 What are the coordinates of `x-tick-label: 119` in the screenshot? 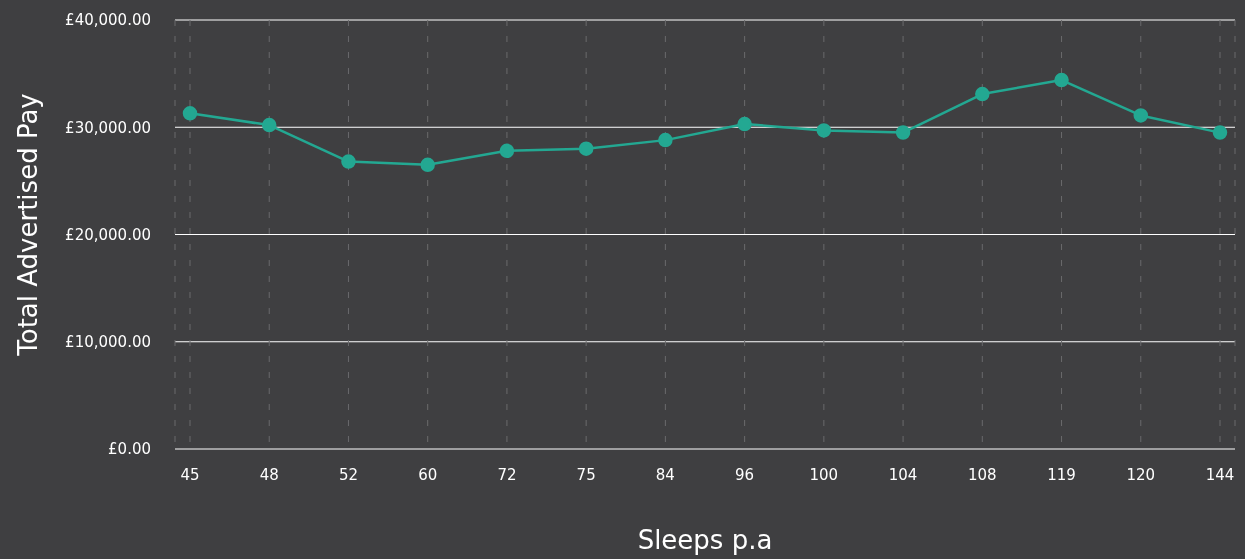 It's located at (1061, 474).